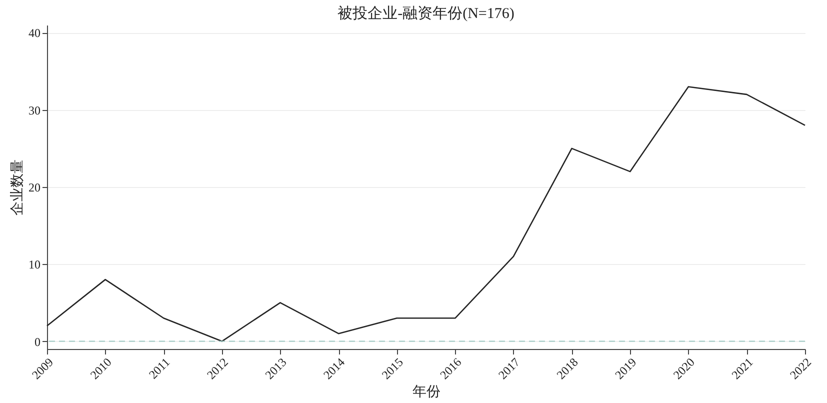  What do you see at coordinates (159, 368) in the screenshot?
I see `x-tick-label: 2011` at bounding box center [159, 368].